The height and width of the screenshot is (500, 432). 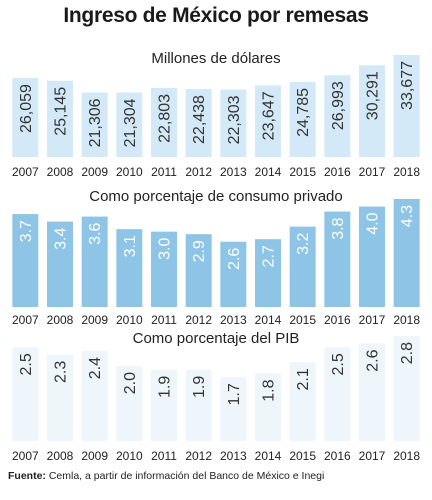 What do you see at coordinates (26, 364) in the screenshot?
I see `value-label-gdp-2007: 2.5` at bounding box center [26, 364].